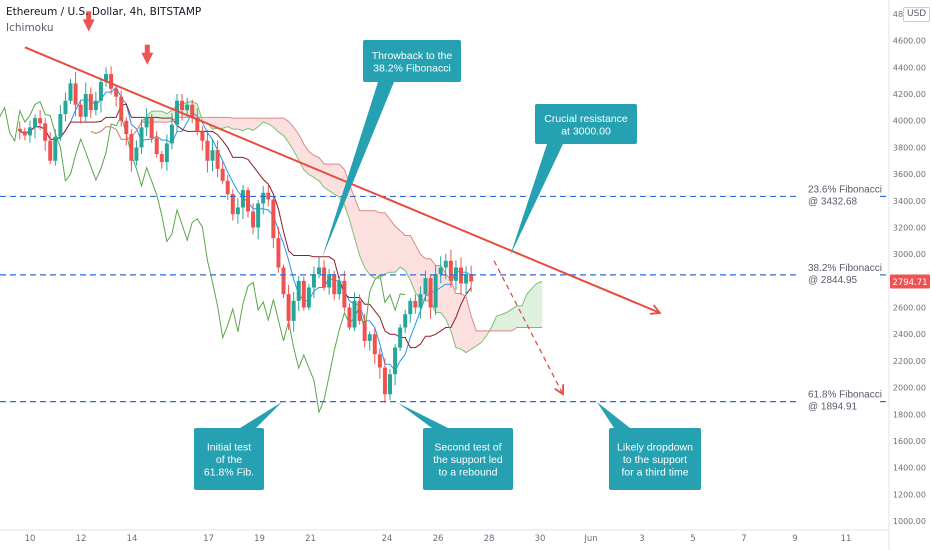  What do you see at coordinates (845, 274) in the screenshot?
I see `fib-label: 38.2% Fibonacci @ 2844.95` at bounding box center [845, 274].